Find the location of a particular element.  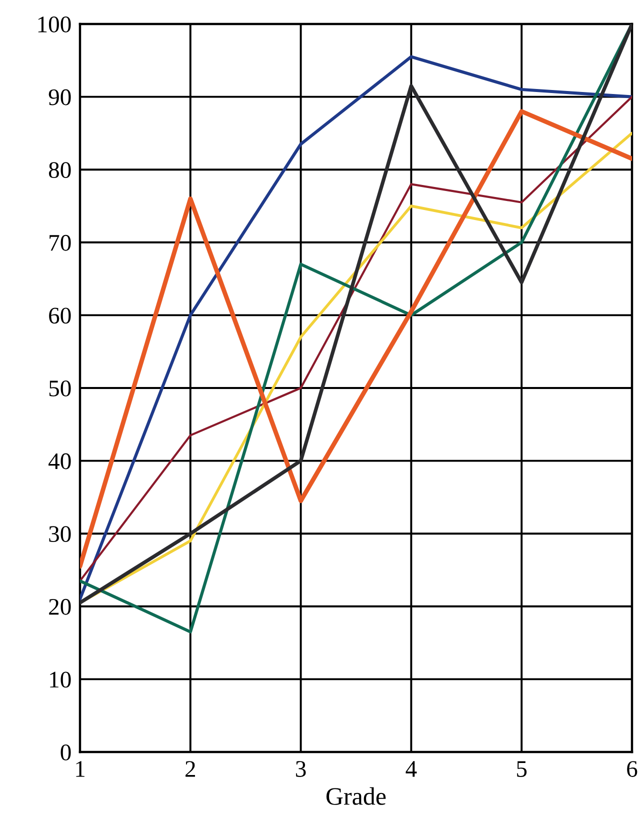

x-tick-label: 5 is located at coordinates (522, 769).